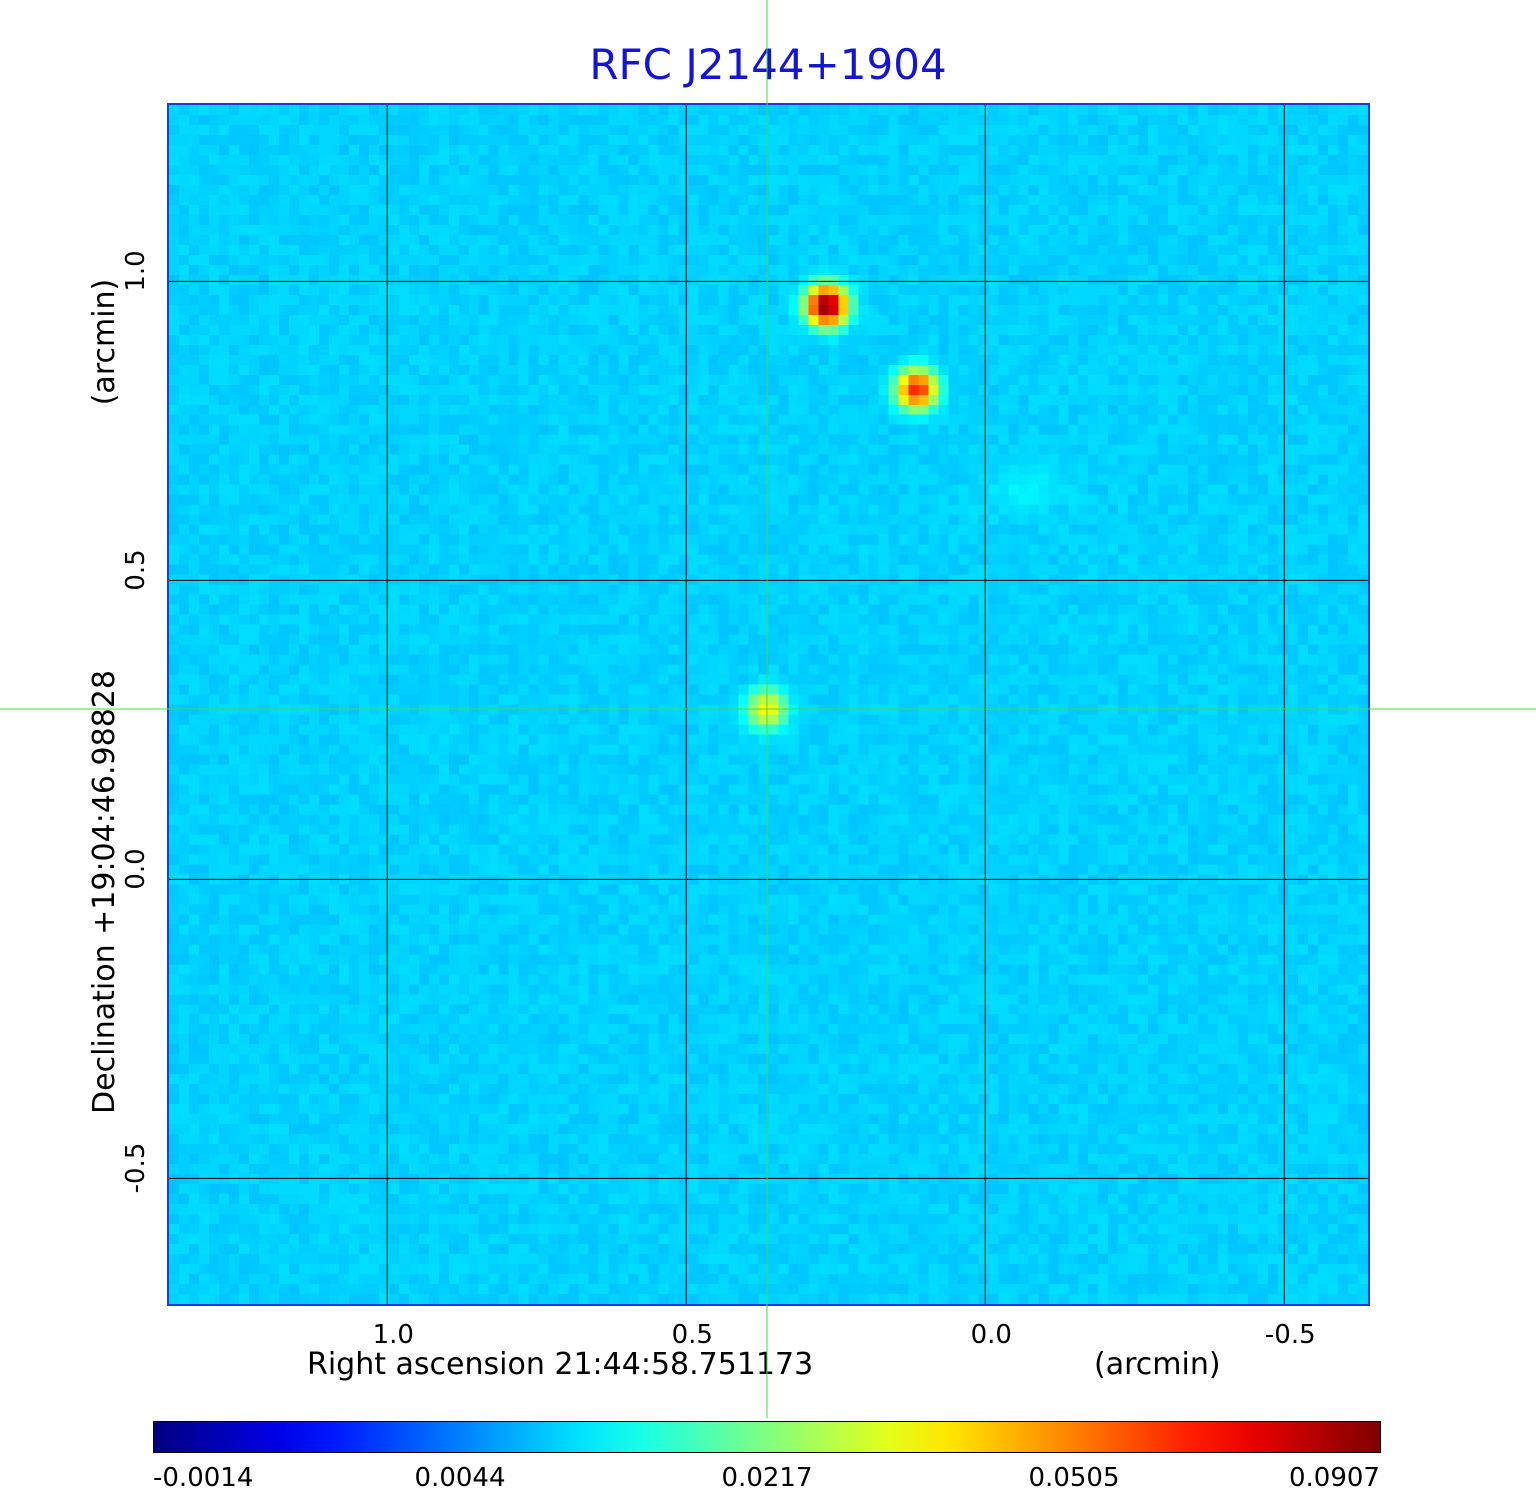 Image resolution: width=1536 pixels, height=1511 pixels. What do you see at coordinates (692, 1335) in the screenshot?
I see `x-tick-label: 0.5` at bounding box center [692, 1335].